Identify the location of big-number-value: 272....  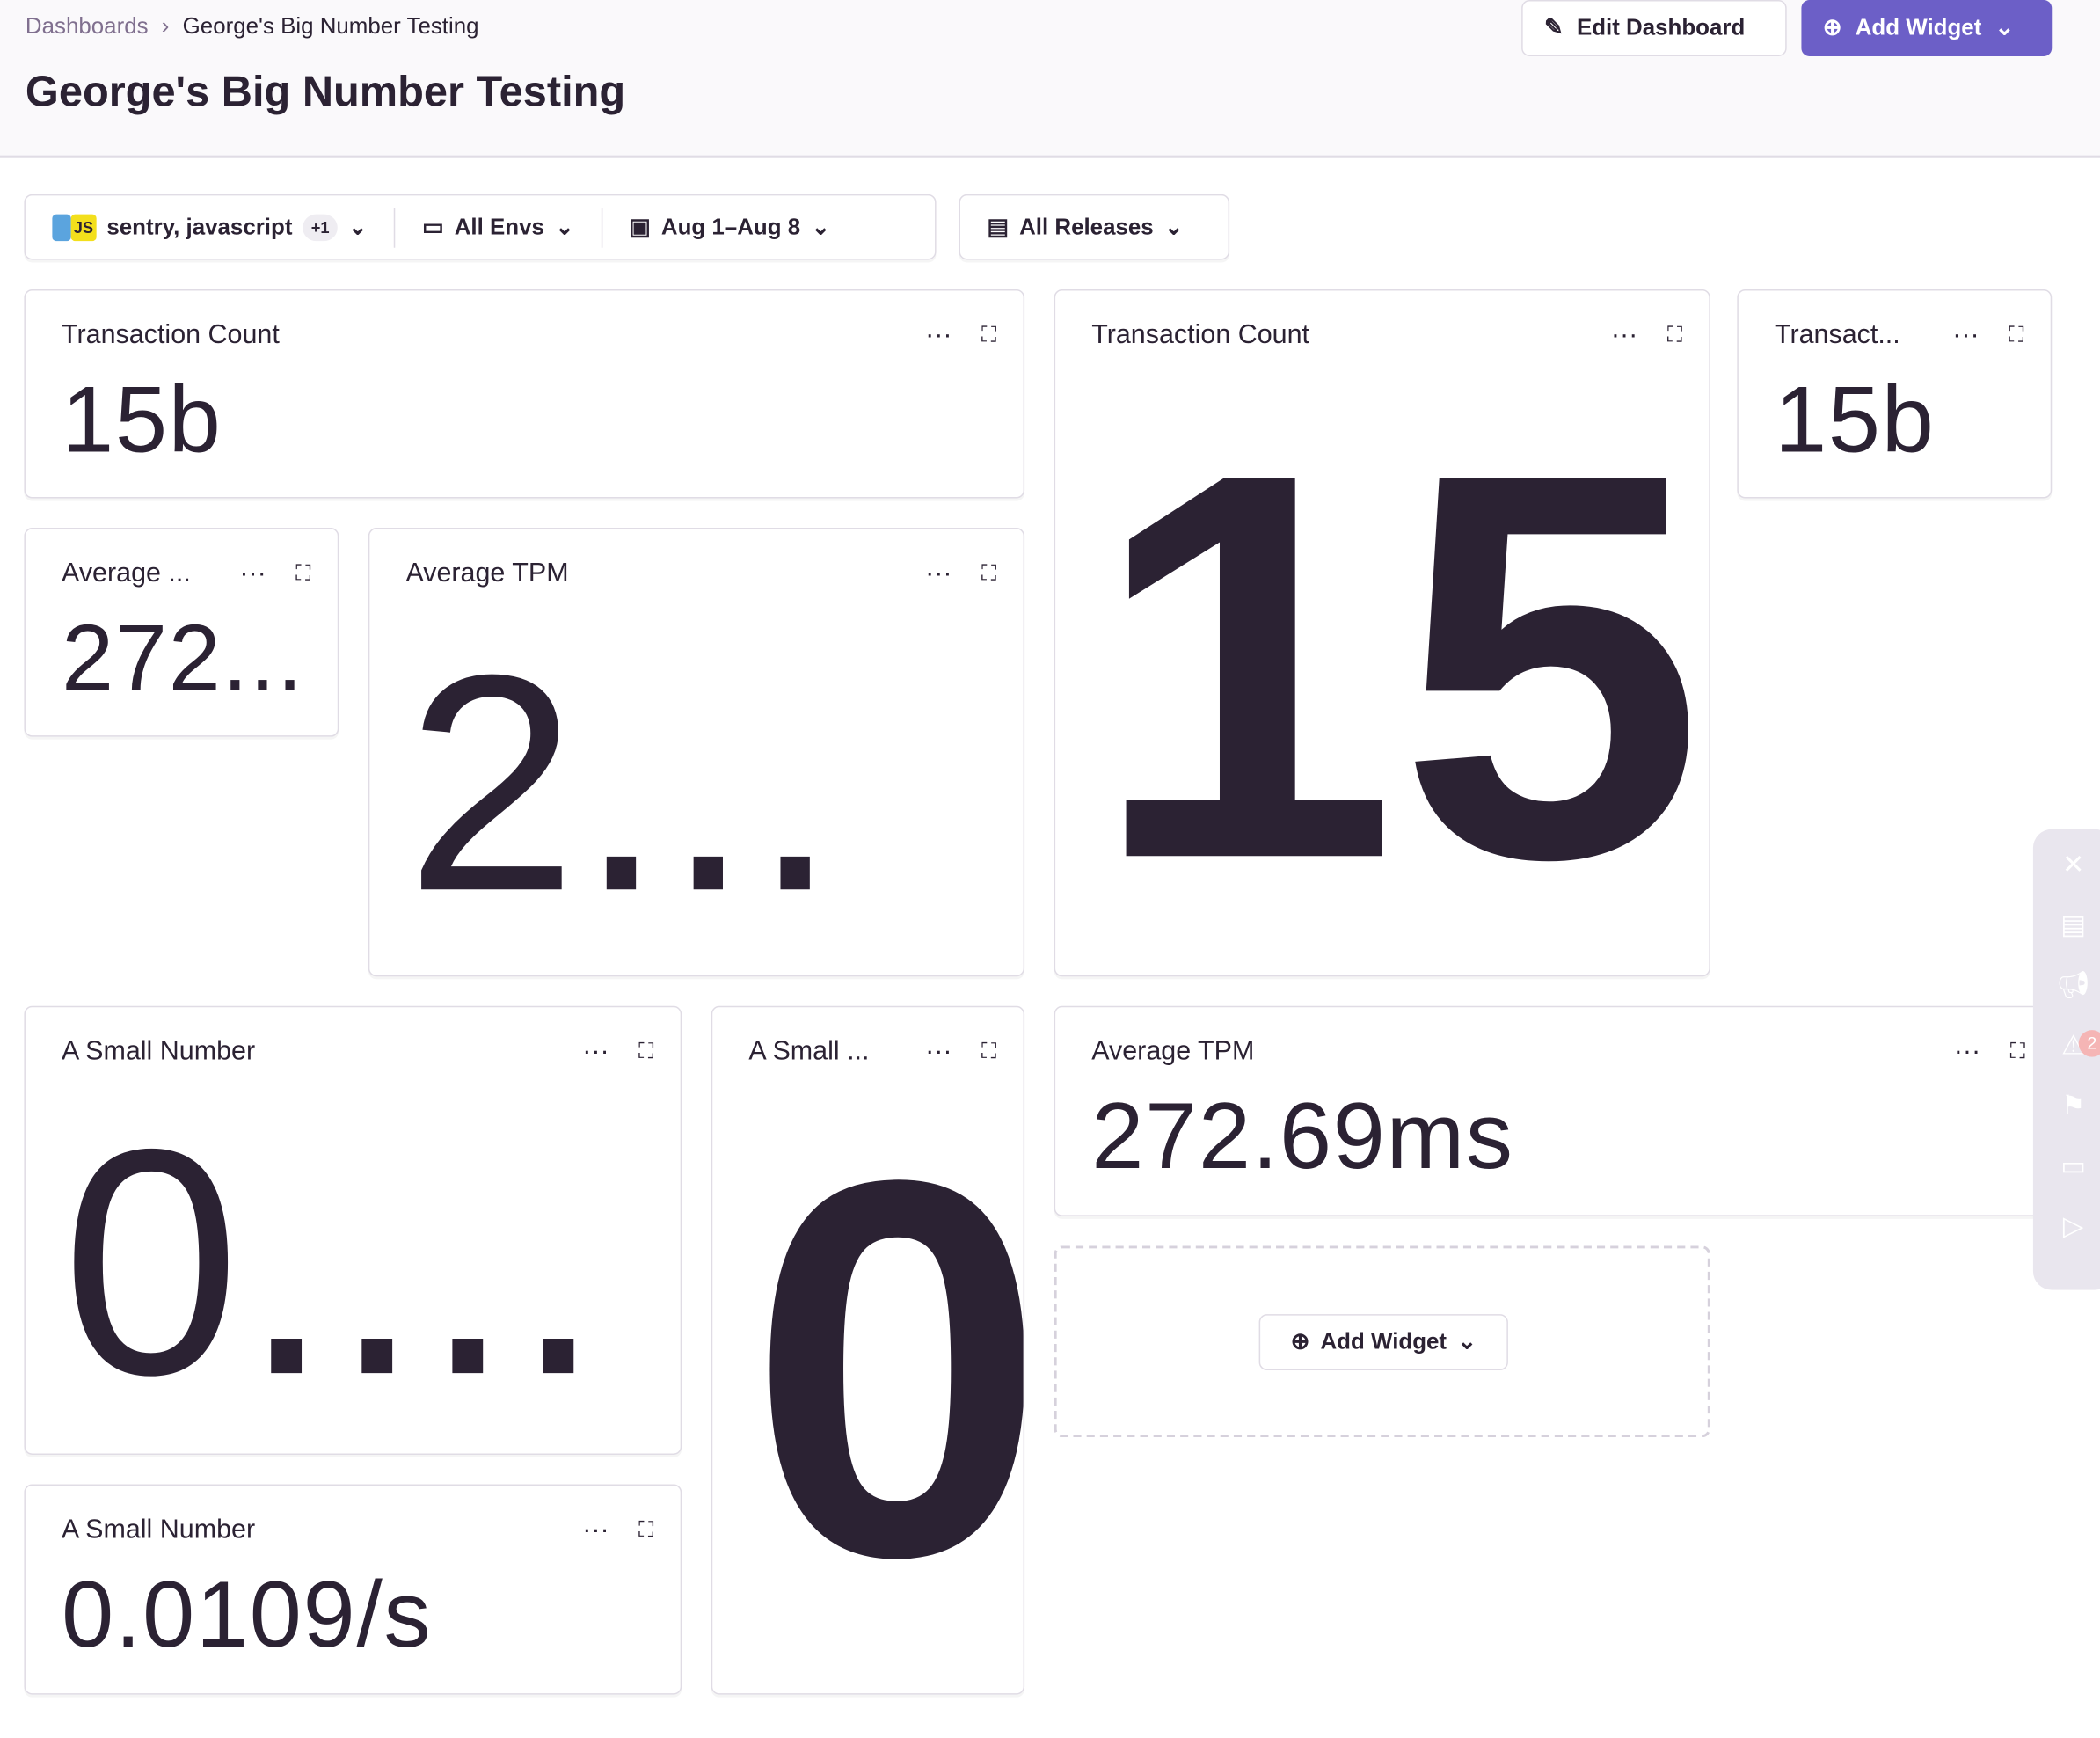
(183, 657).